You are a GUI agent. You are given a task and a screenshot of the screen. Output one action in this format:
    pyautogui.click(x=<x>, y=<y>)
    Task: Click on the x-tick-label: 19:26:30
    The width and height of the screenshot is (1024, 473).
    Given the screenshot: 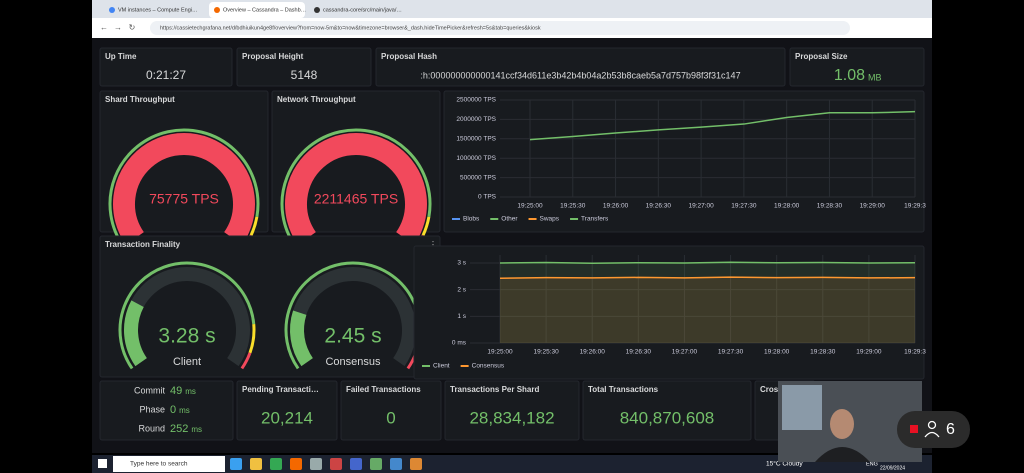 What is the action you would take?
    pyautogui.click(x=659, y=206)
    